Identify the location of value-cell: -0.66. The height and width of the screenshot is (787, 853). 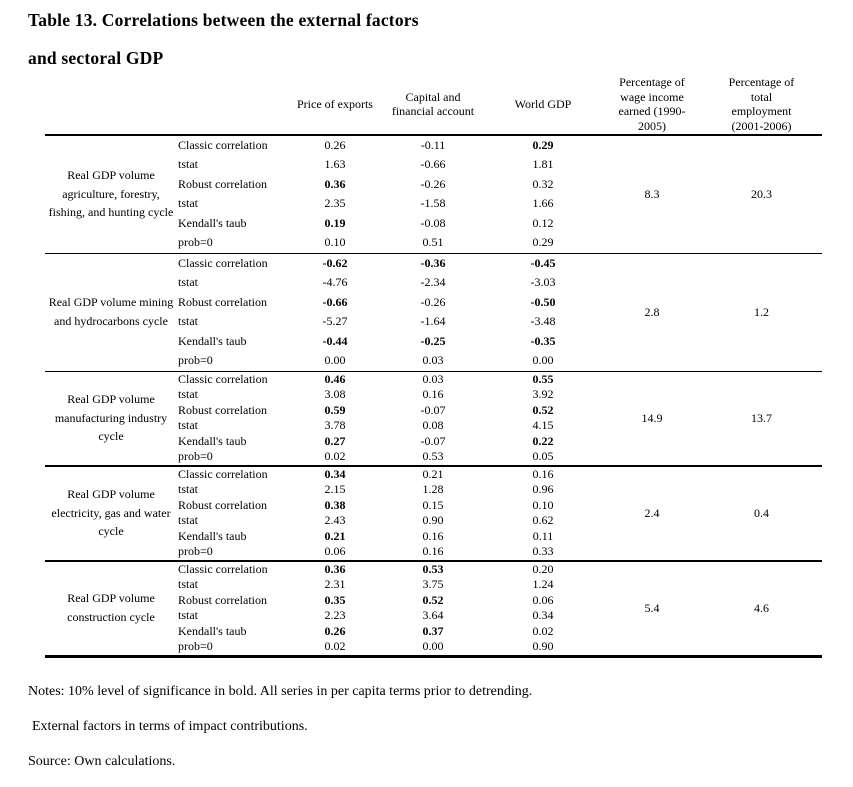
(433, 164).